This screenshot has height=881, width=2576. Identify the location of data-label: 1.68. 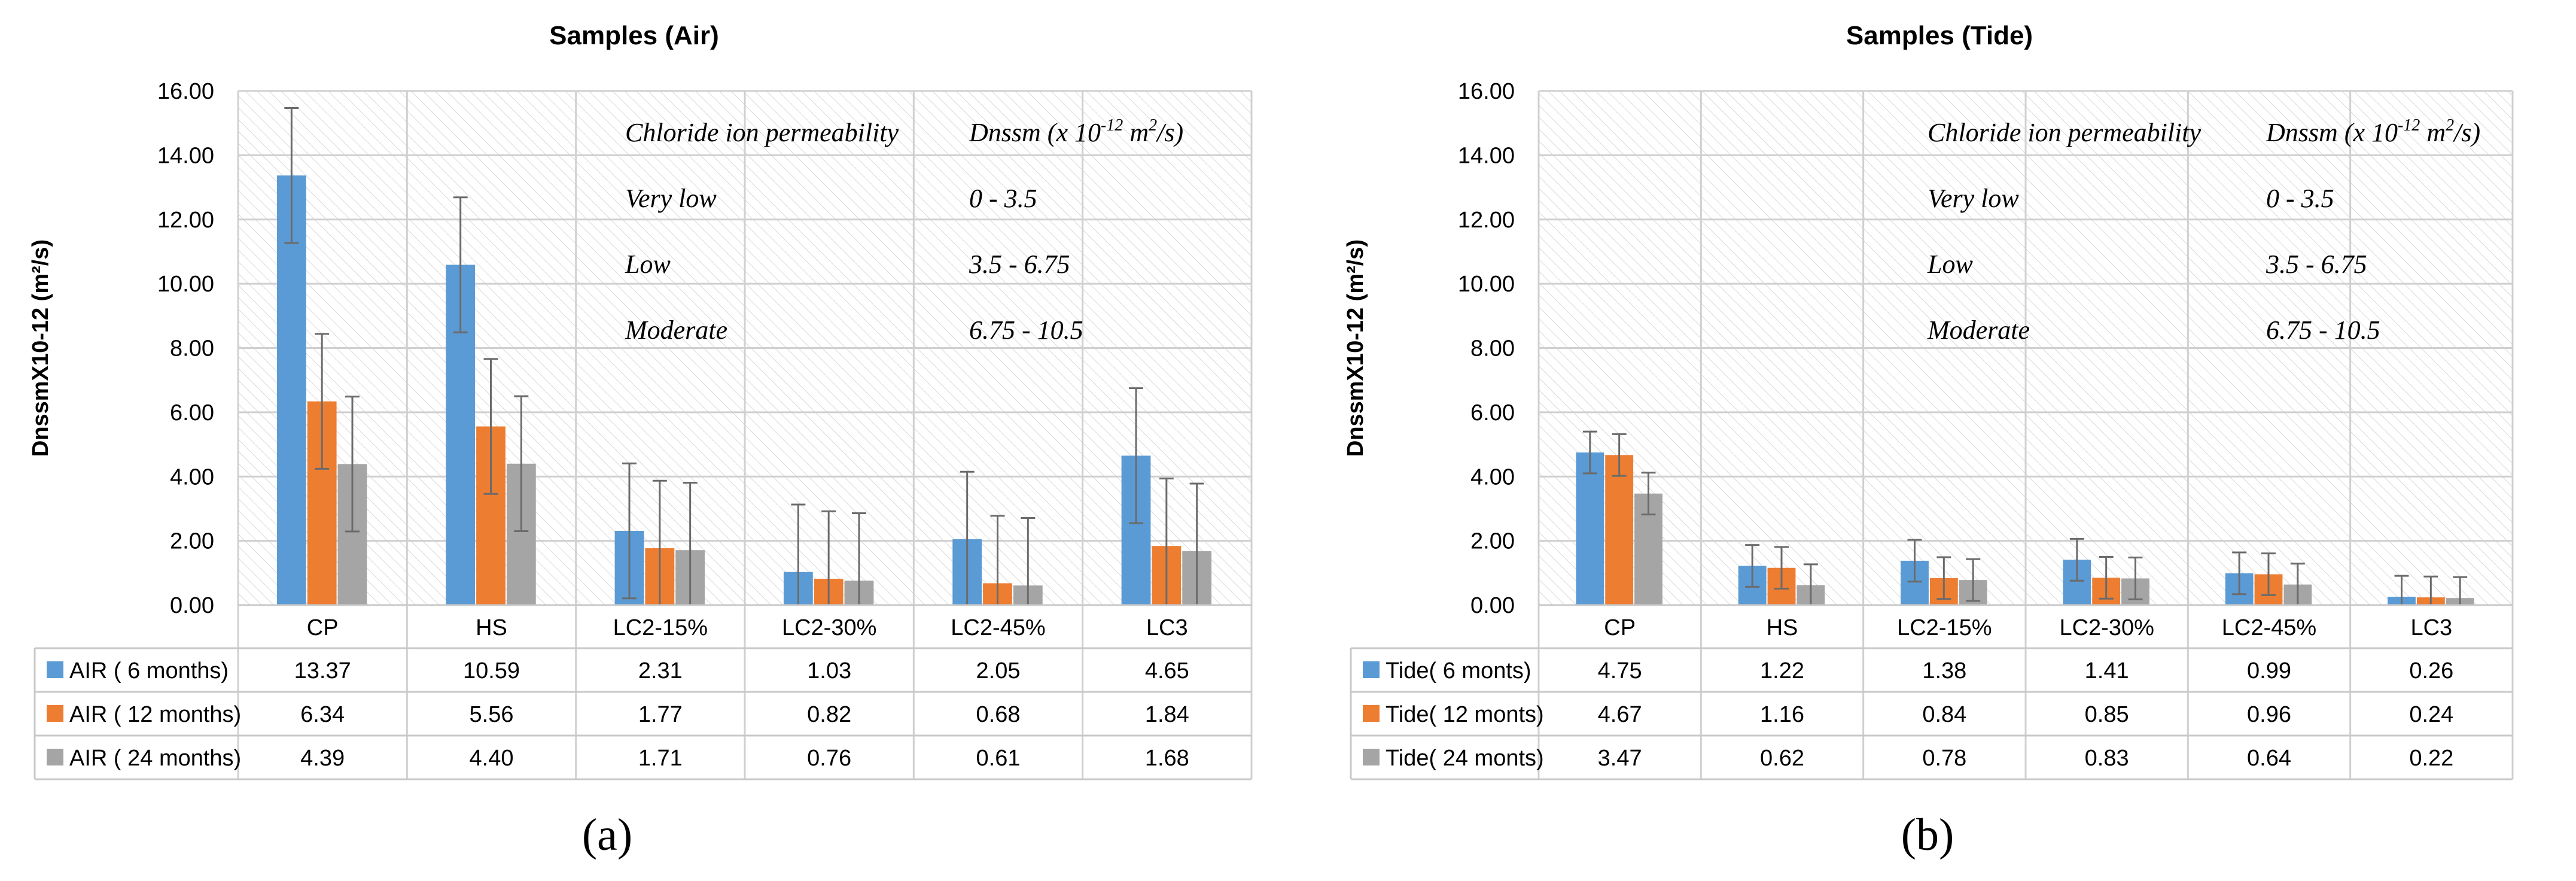
(1167, 758).